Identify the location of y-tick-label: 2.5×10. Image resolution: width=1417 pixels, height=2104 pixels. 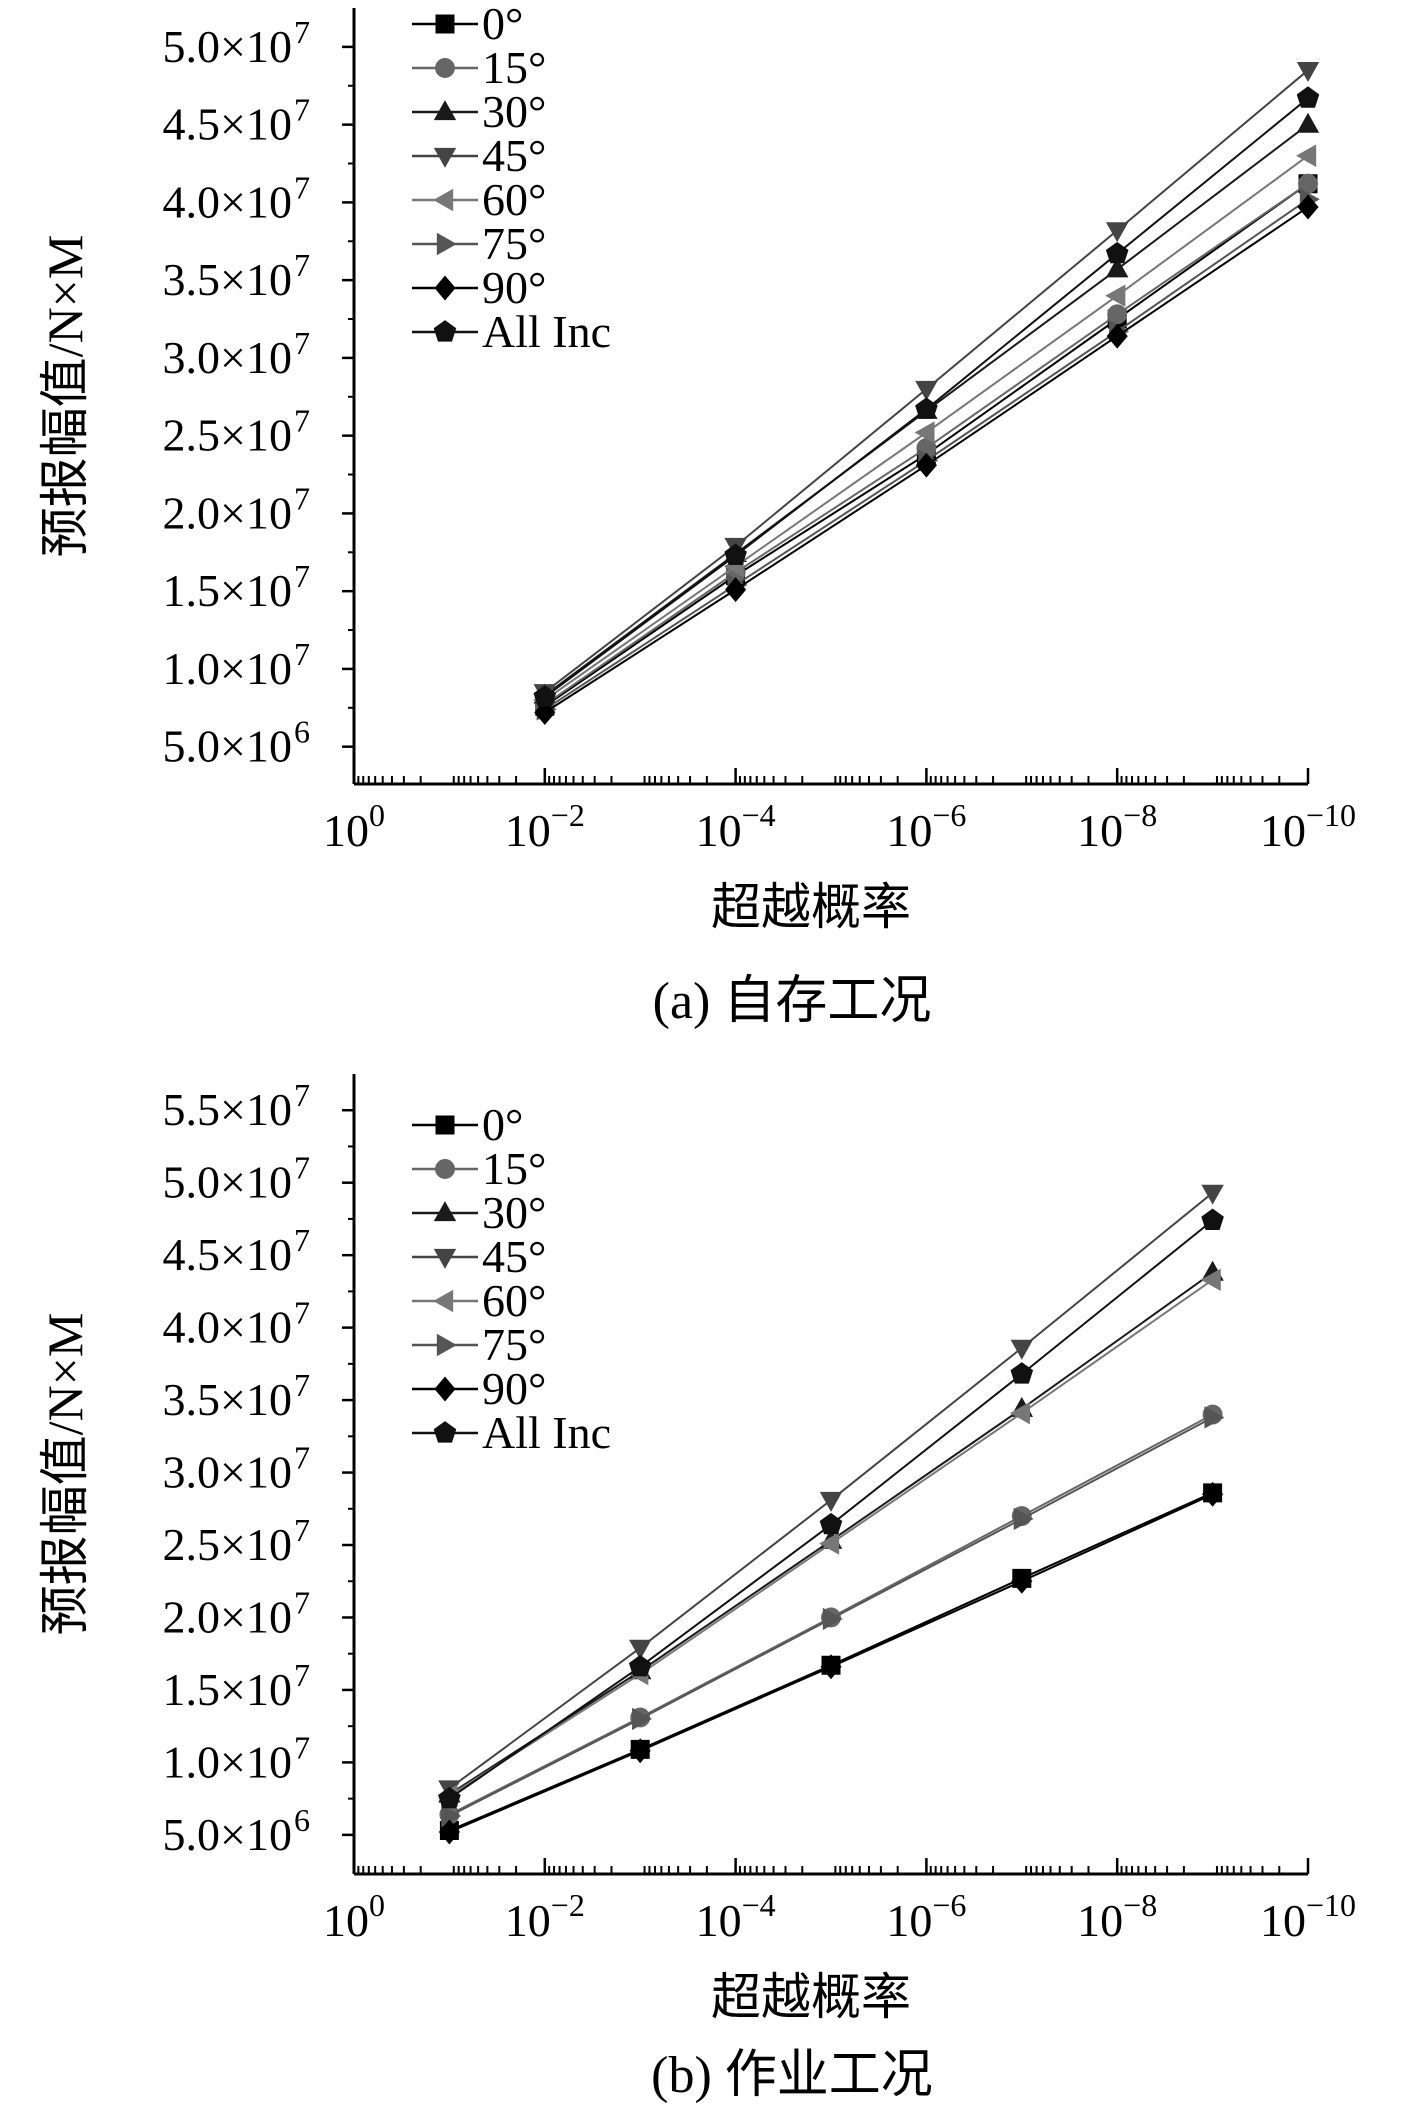
(227, 1544).